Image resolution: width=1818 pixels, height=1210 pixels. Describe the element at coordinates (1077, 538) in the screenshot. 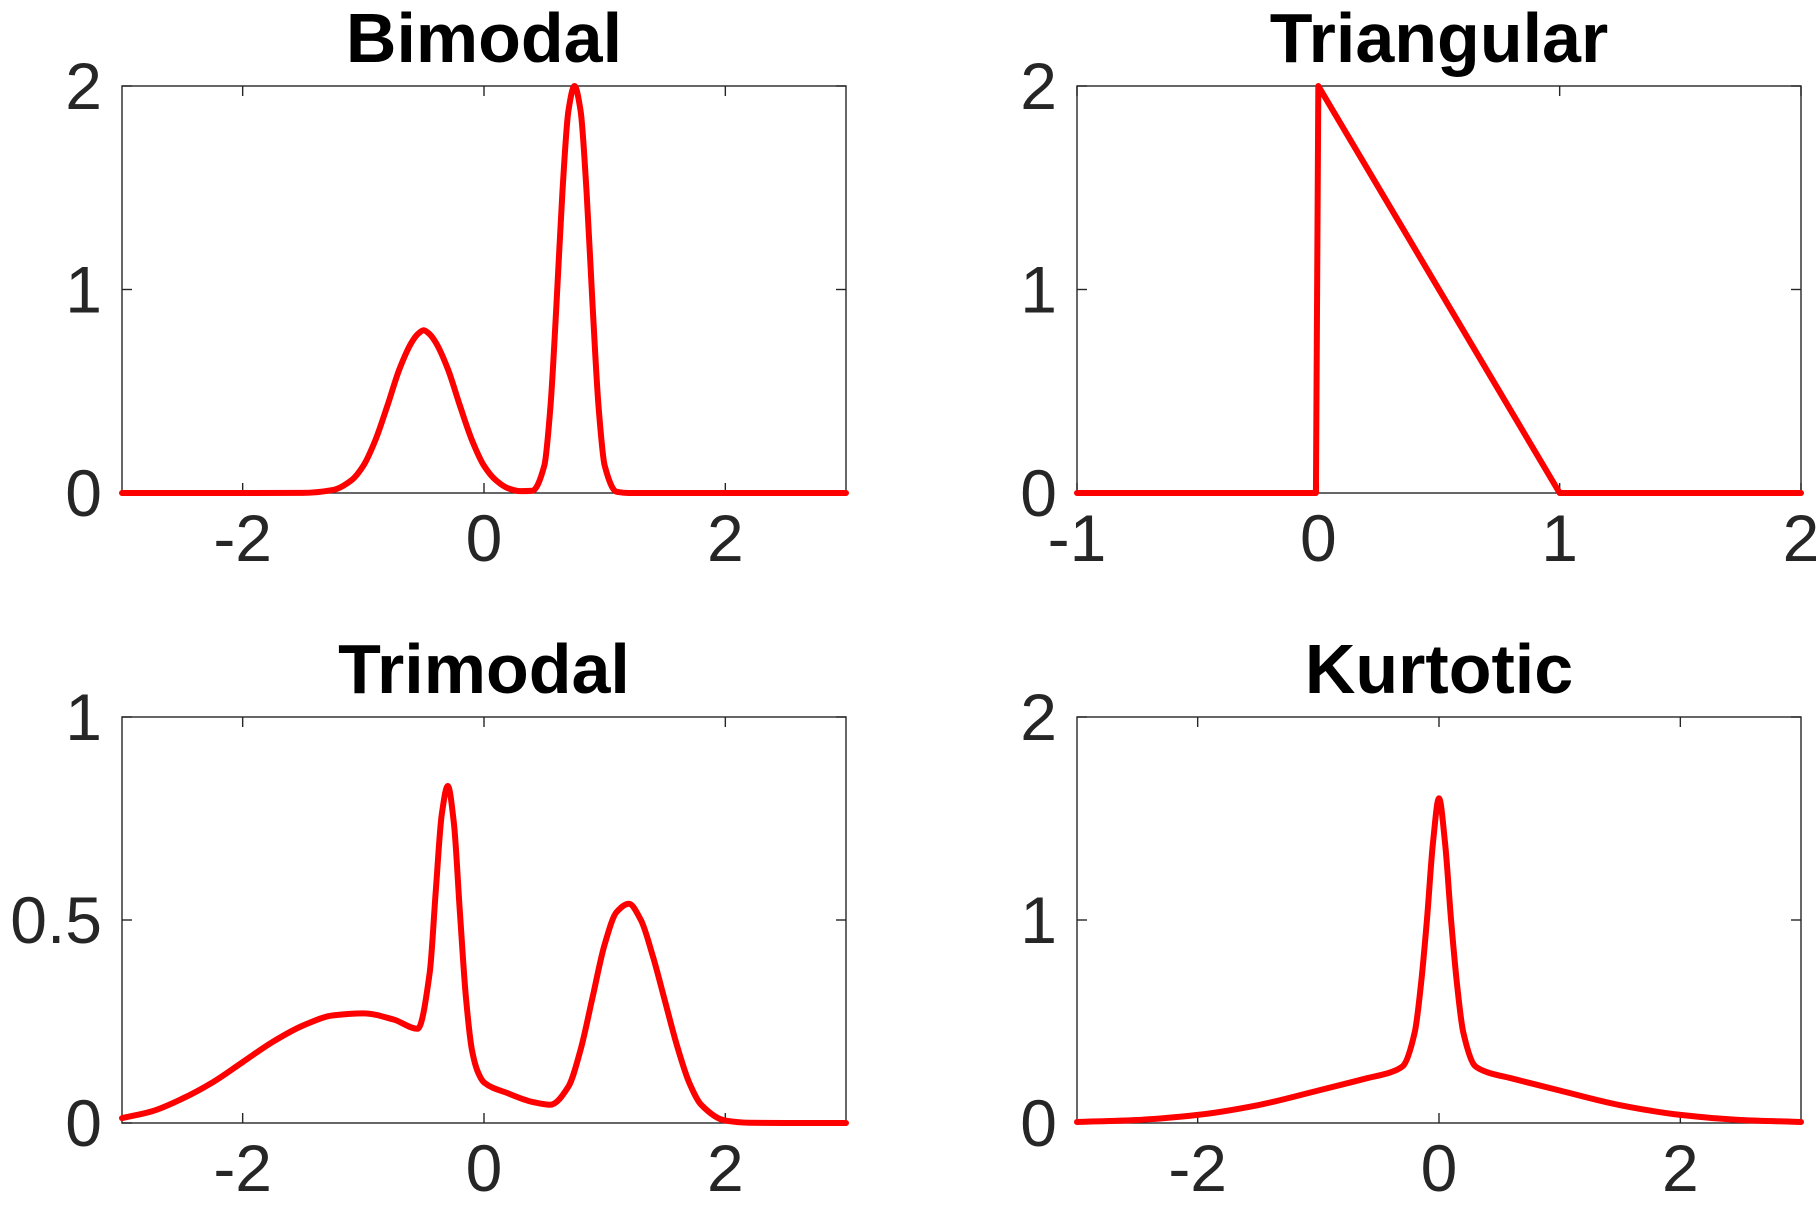

I see `x-tick-label: -1` at that location.